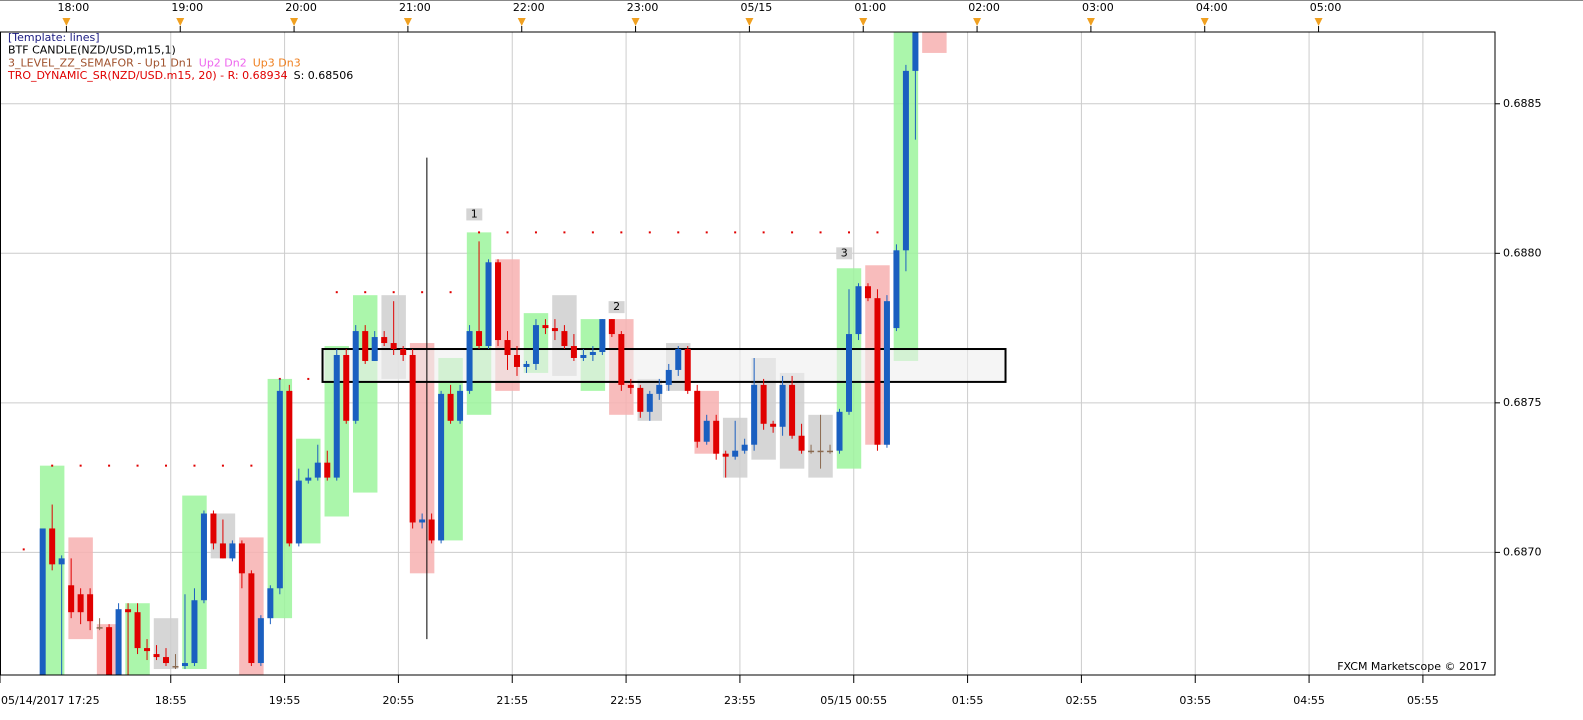 Image resolution: width=1583 pixels, height=720 pixels. I want to click on top-tick-label: 02:00, so click(984, 7).